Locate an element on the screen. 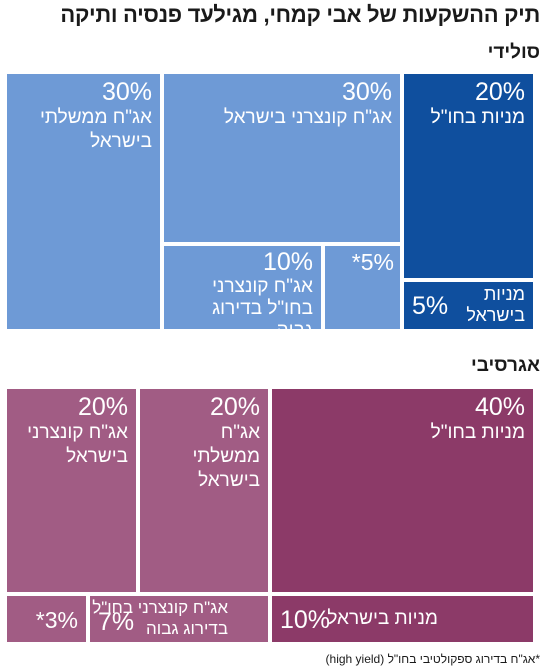  tile-value-label: 7% is located at coordinates (116, 622).